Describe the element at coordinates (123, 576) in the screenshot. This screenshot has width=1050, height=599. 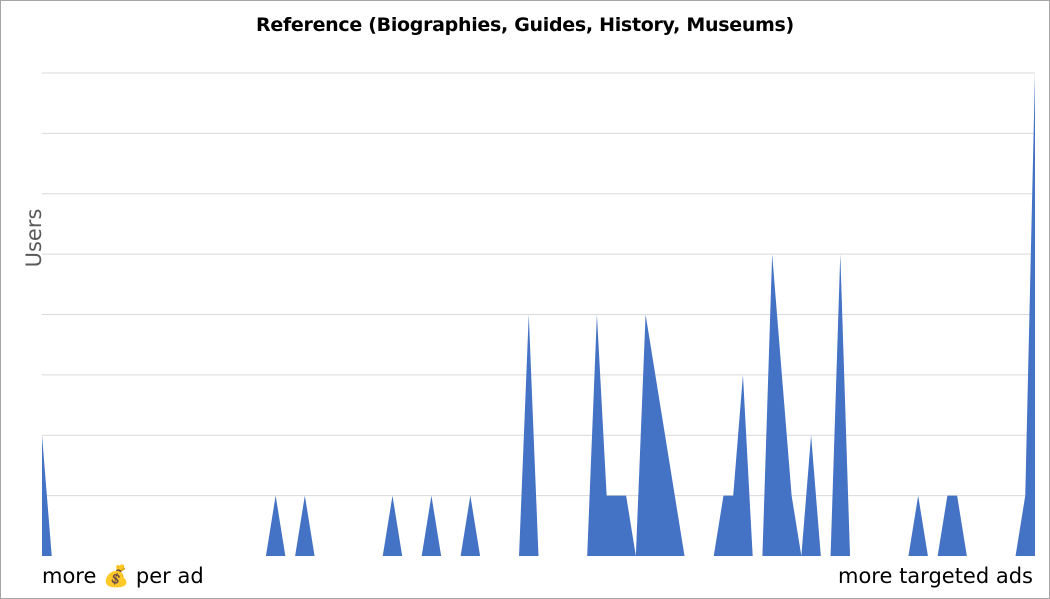
I see `x-axis-start-label: more 💰 per ad` at that location.